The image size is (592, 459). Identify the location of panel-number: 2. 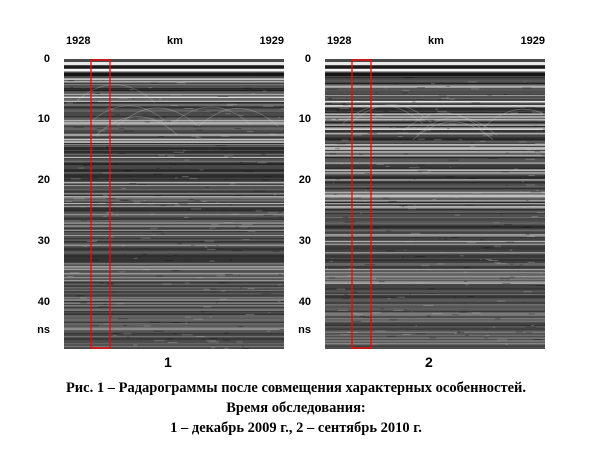
(429, 362).